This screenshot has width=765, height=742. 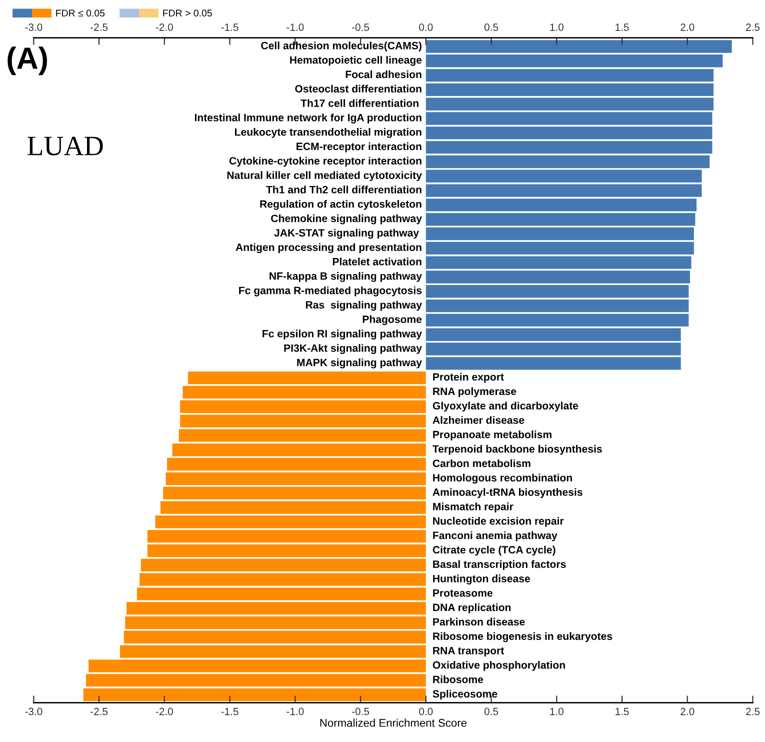 What do you see at coordinates (478, 420) in the screenshot?
I see `y-tick-label: Alzheimer disease` at bounding box center [478, 420].